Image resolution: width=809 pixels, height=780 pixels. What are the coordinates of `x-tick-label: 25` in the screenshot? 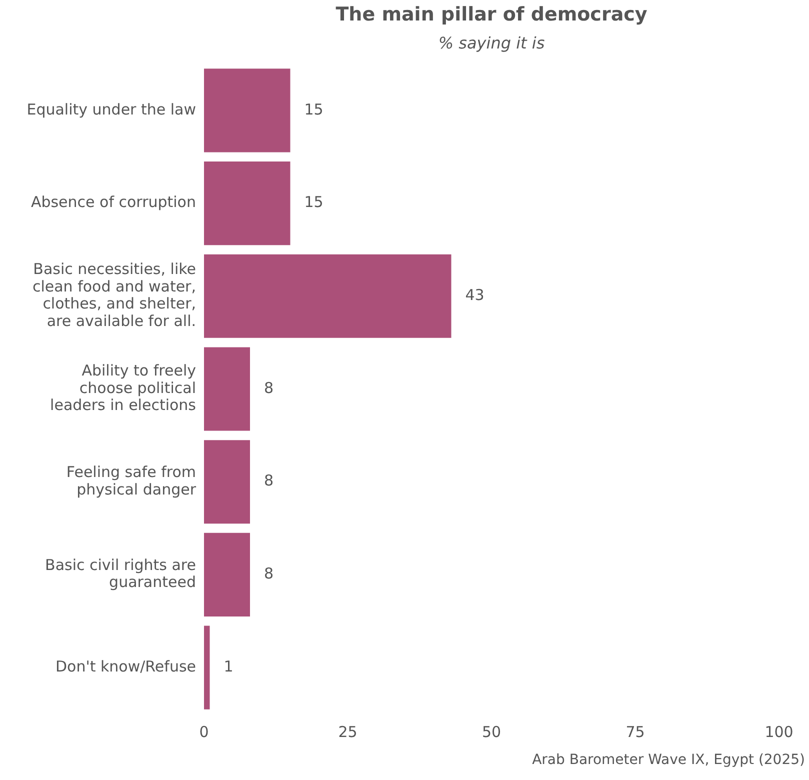 It's located at (348, 731).